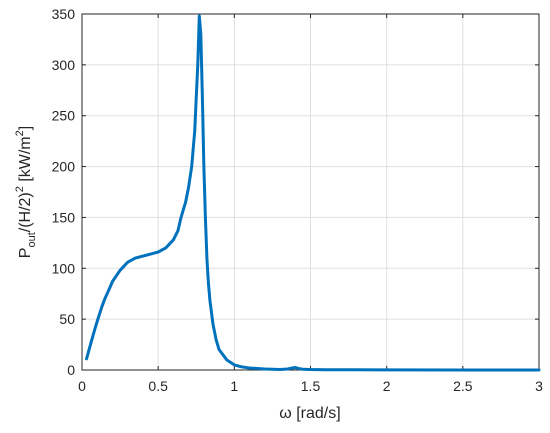 The height and width of the screenshot is (433, 550). I want to click on y-tick-label: 150, so click(64, 217).